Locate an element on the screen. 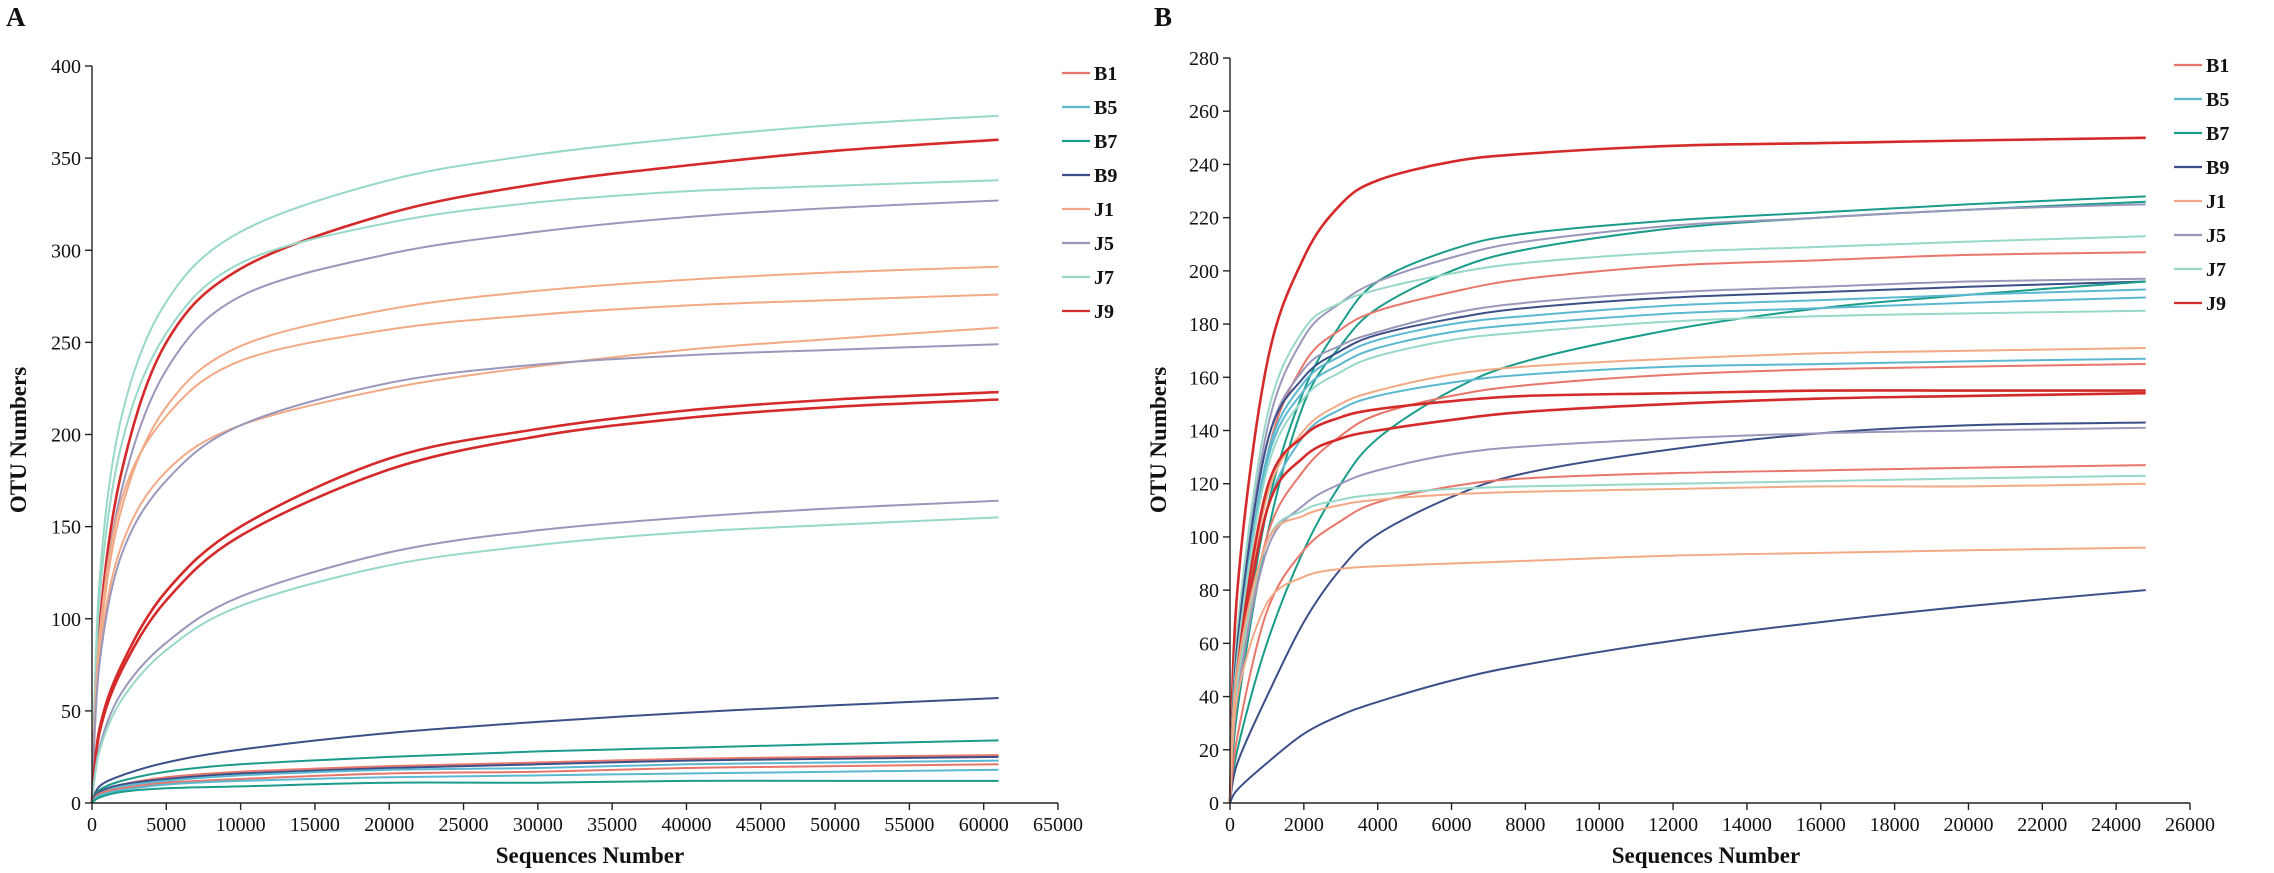 The height and width of the screenshot is (873, 2274). series-line-b1 is located at coordinates (545, 783).